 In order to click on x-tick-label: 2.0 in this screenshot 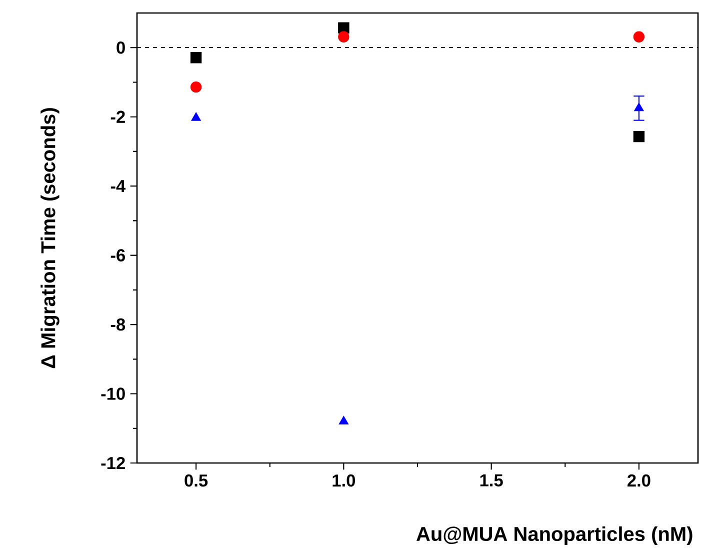, I will do `click(639, 480)`.